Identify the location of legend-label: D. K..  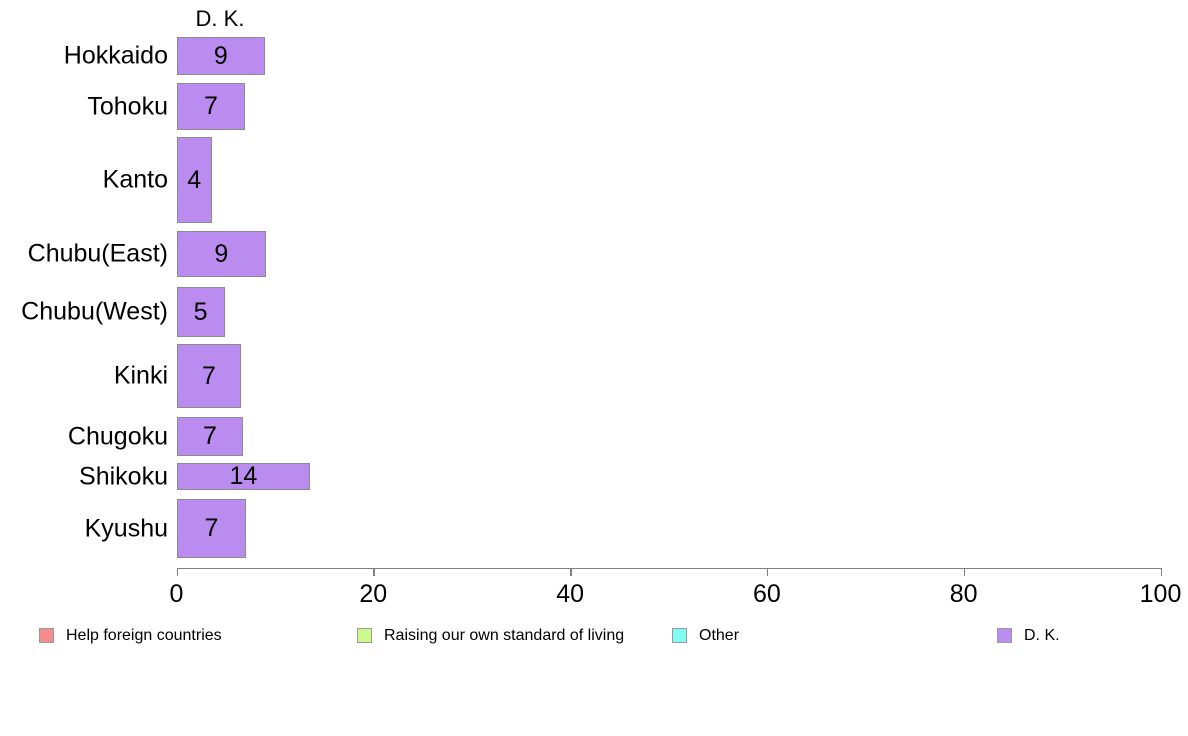
(1042, 635).